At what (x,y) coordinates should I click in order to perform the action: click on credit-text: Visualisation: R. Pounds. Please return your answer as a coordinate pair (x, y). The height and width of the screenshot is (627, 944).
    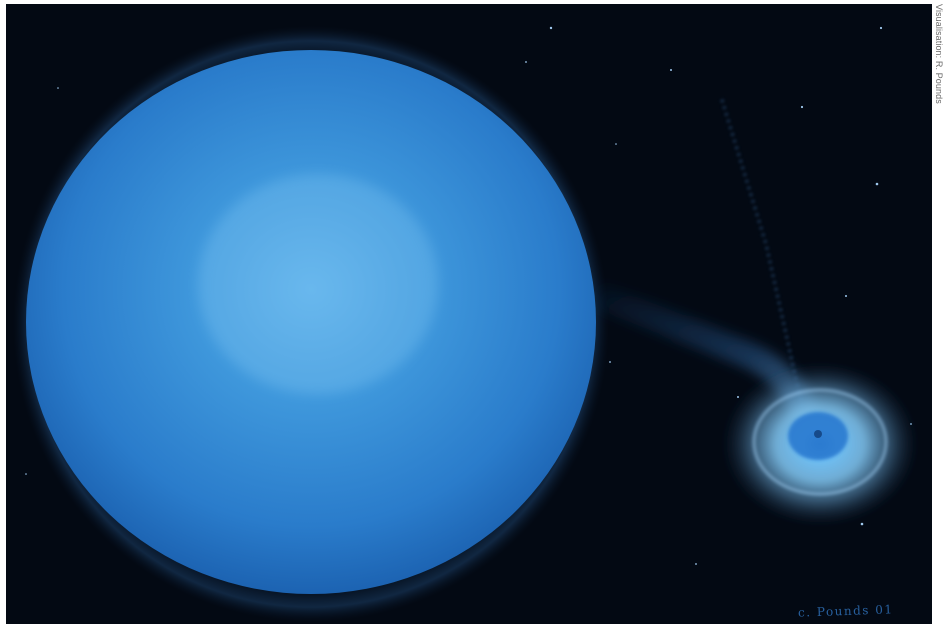
    Looking at the image, I should click on (940, 54).